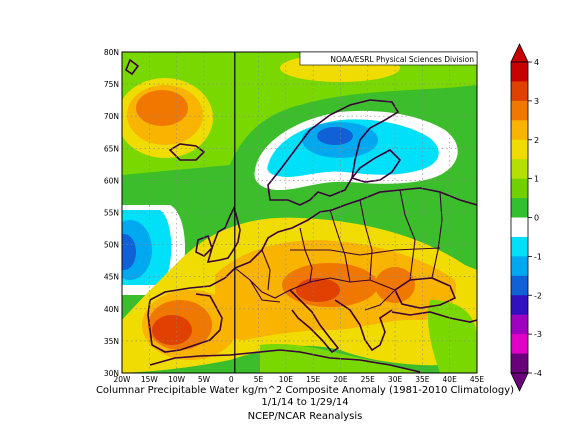  Describe the element at coordinates (259, 379) in the screenshot. I see `lon-label: 5E` at that location.